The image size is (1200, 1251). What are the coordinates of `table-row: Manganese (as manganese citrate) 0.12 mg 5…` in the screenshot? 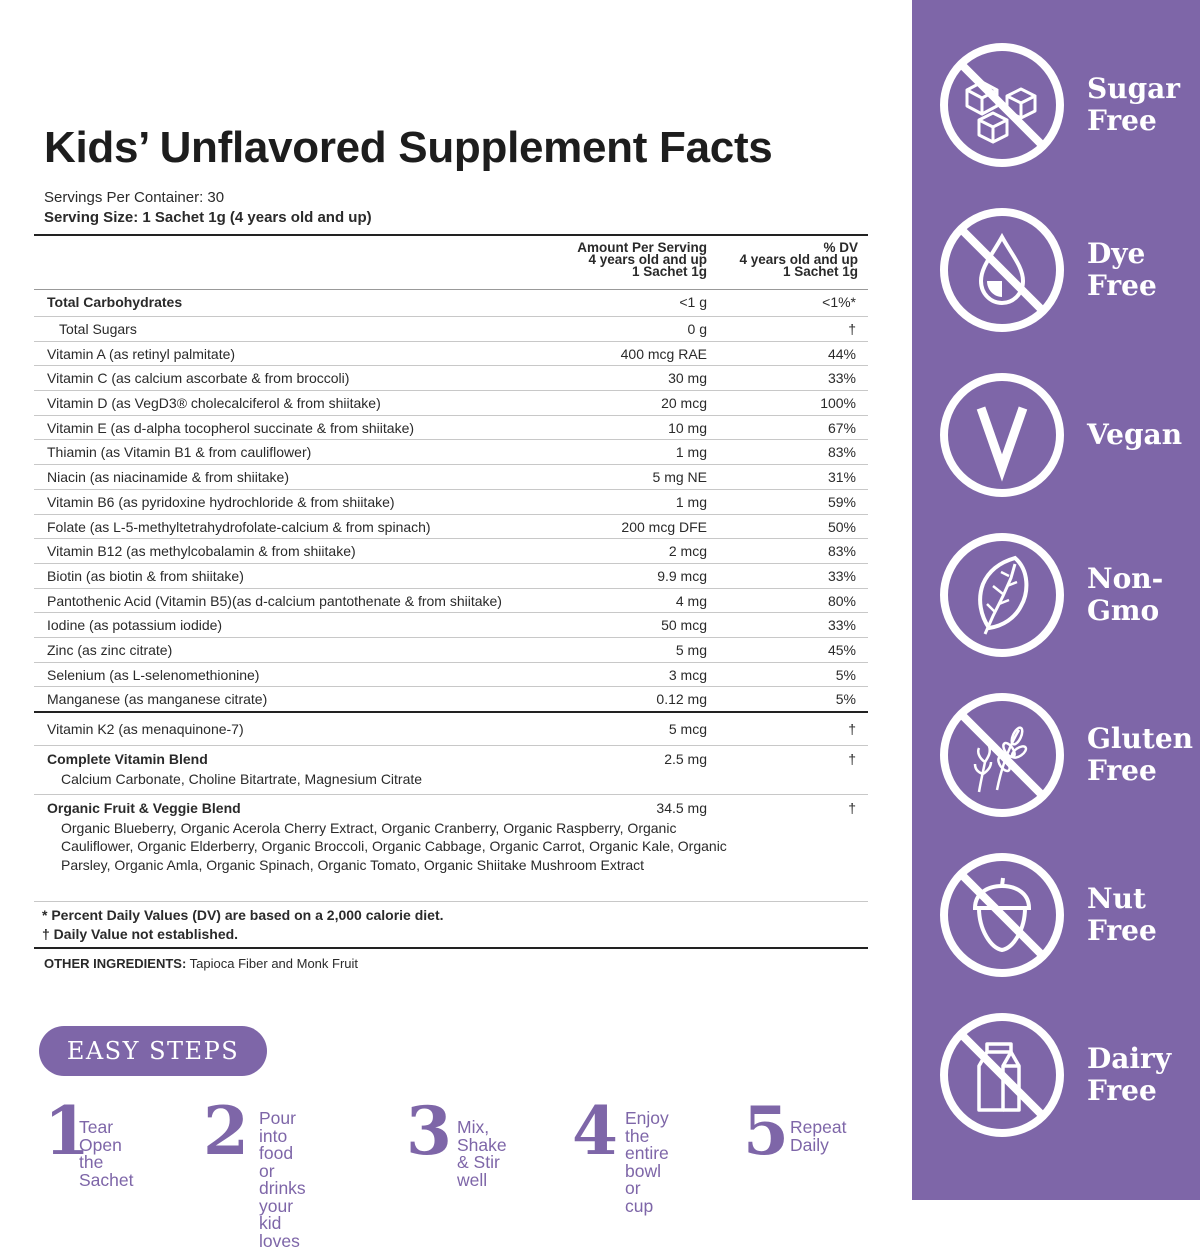 It's located at (451, 700).